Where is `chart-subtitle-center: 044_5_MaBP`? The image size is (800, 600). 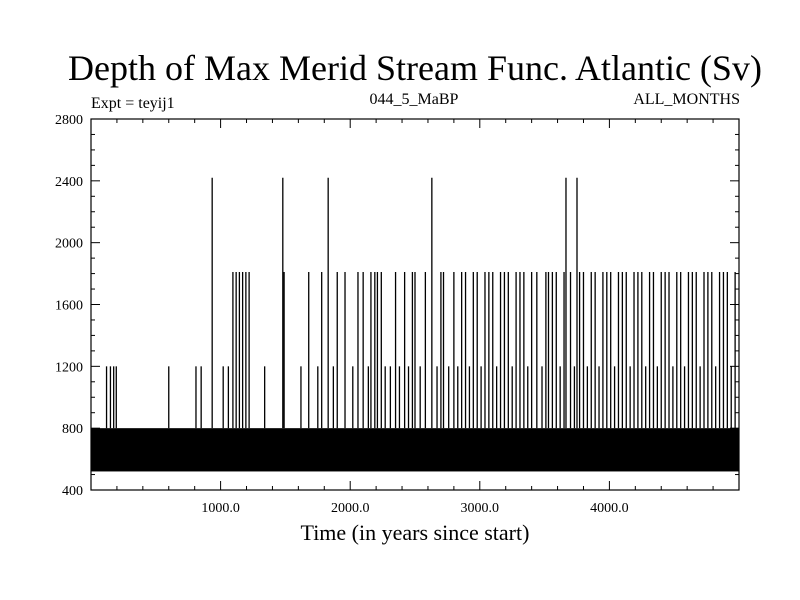 chart-subtitle-center: 044_5_MaBP is located at coordinates (414, 99).